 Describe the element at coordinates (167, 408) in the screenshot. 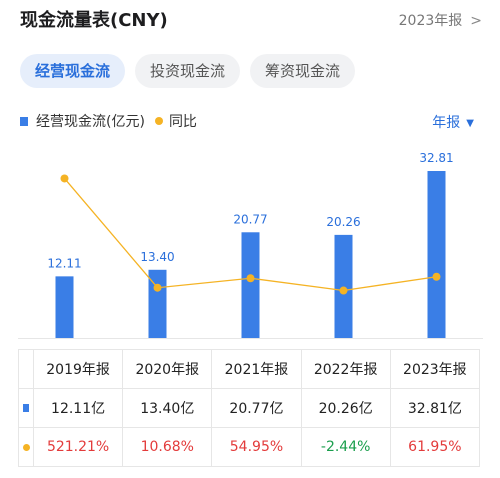

I see `table-cell: 13.40亿` at that location.